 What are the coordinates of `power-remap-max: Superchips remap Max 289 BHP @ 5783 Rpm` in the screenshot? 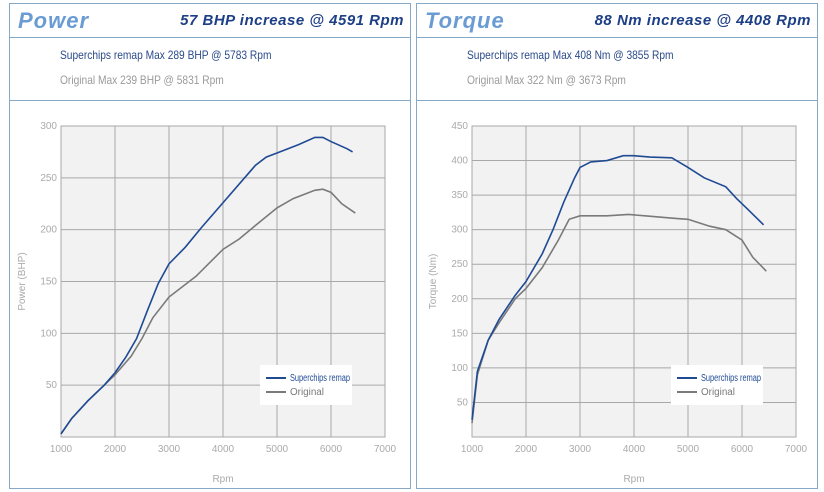 It's located at (166, 55).